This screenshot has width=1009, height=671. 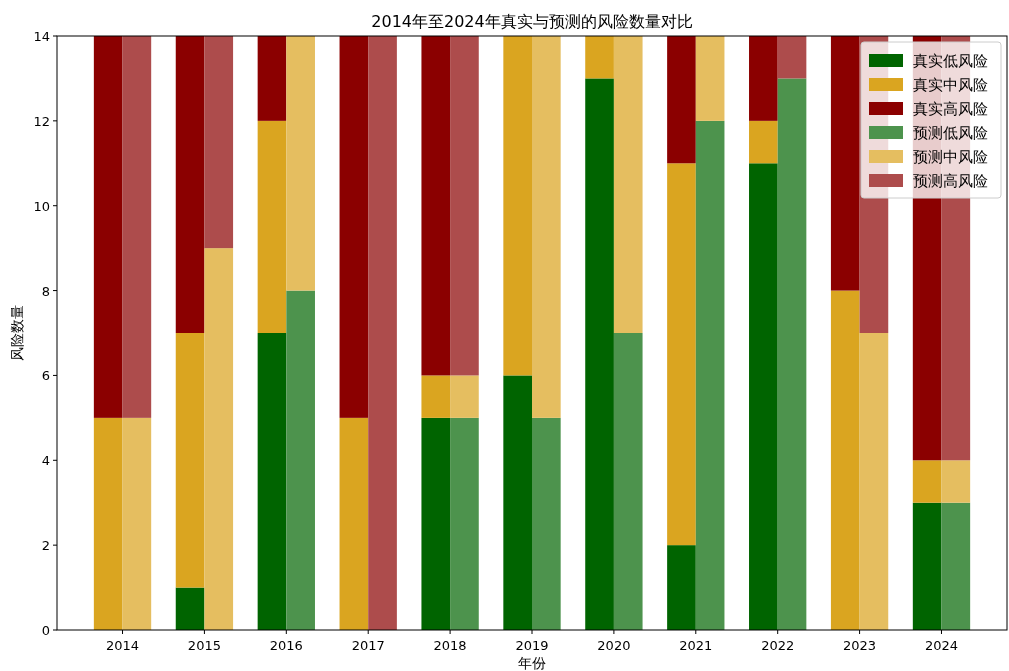 I want to click on chart-title: 2014年至2024年真实与预测的风险数量对比, so click(x=532, y=21).